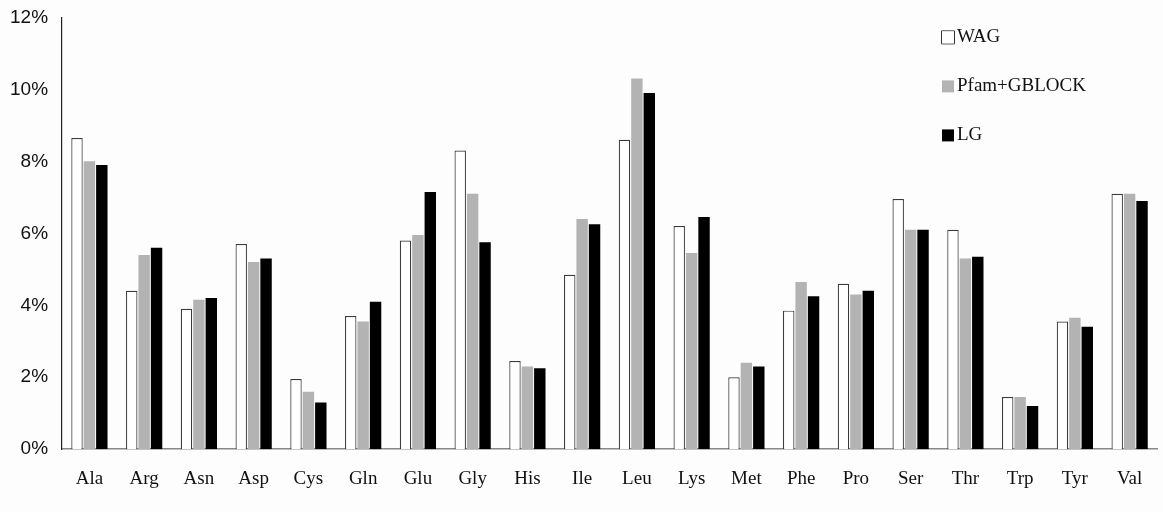 The height and width of the screenshot is (512, 1163). What do you see at coordinates (29, 88) in the screenshot?
I see `y-tick-label: 10%` at bounding box center [29, 88].